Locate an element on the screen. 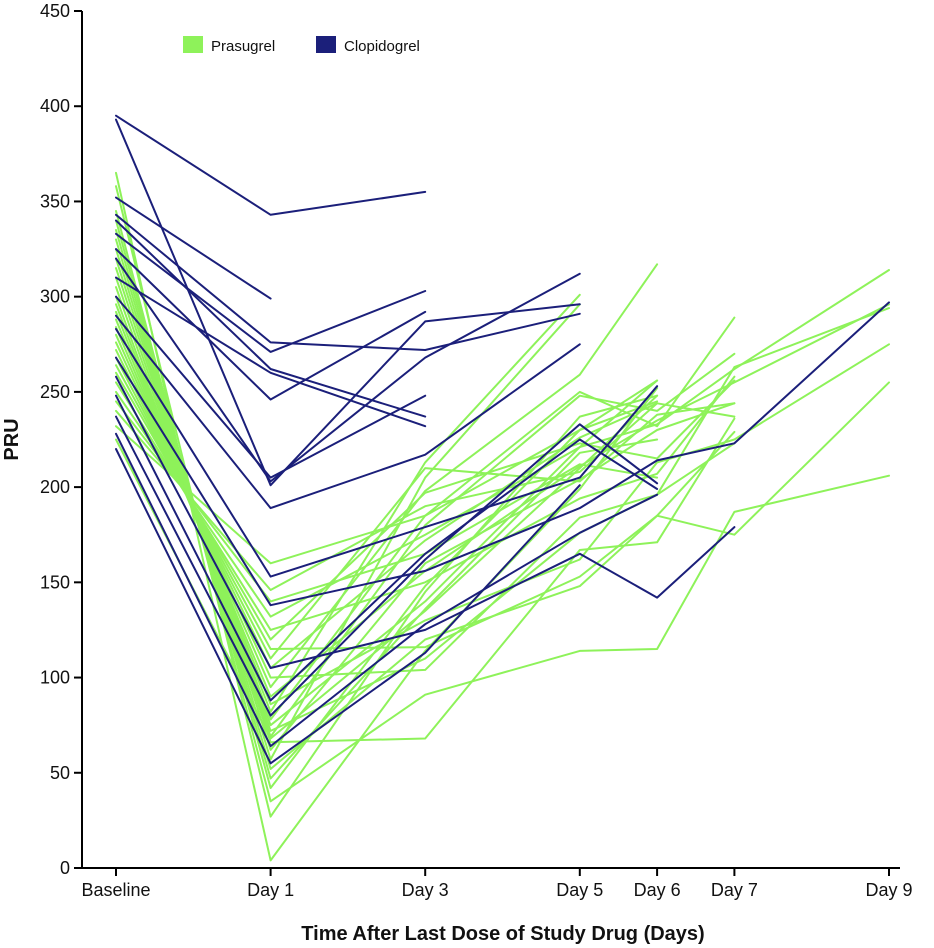 The image size is (934, 948). y-tick-label: 100 is located at coordinates (55, 678).